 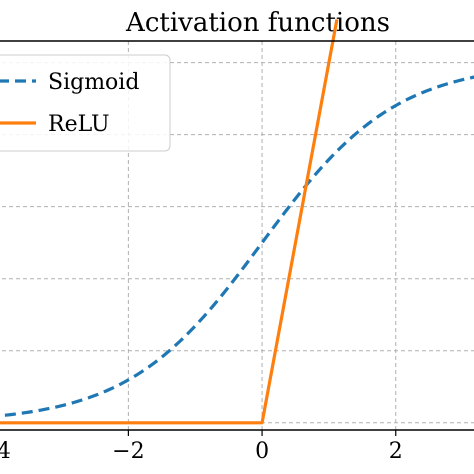 I want to click on legend: Sigmoid ReLU, so click(x=85, y=103).